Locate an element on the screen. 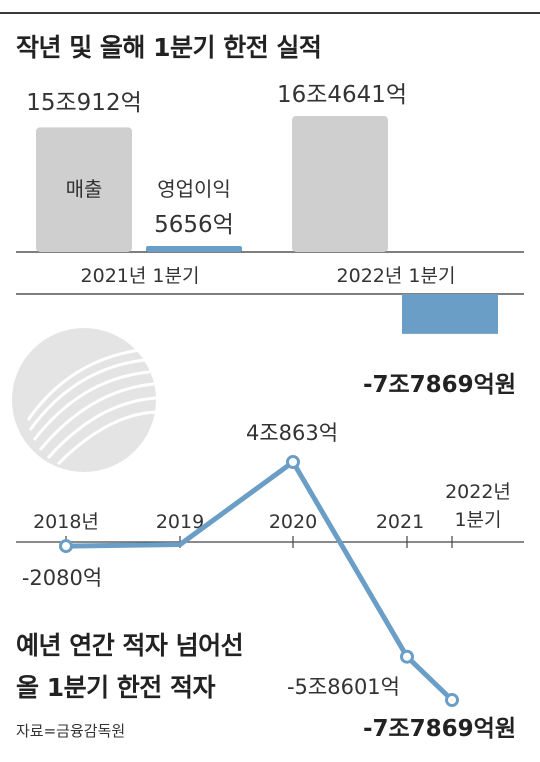 Image resolution: width=540 pixels, height=762 pixels. bar-revenue-2021 is located at coordinates (84, 189).